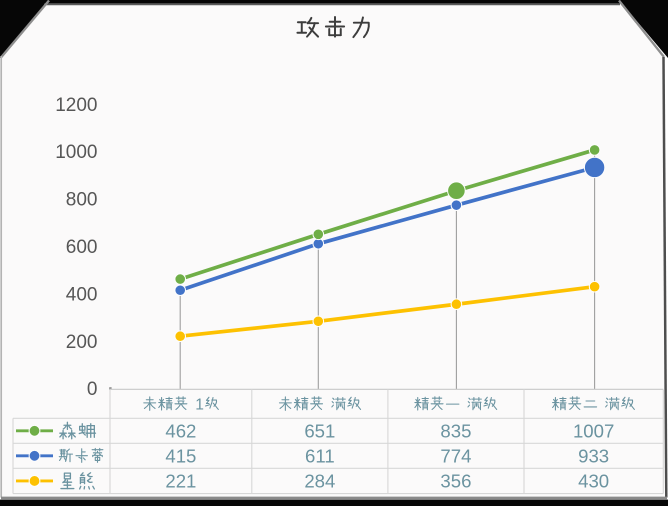 The image size is (668, 511). What do you see at coordinates (455, 455) in the screenshot?
I see `svg-text: 774` at bounding box center [455, 455].